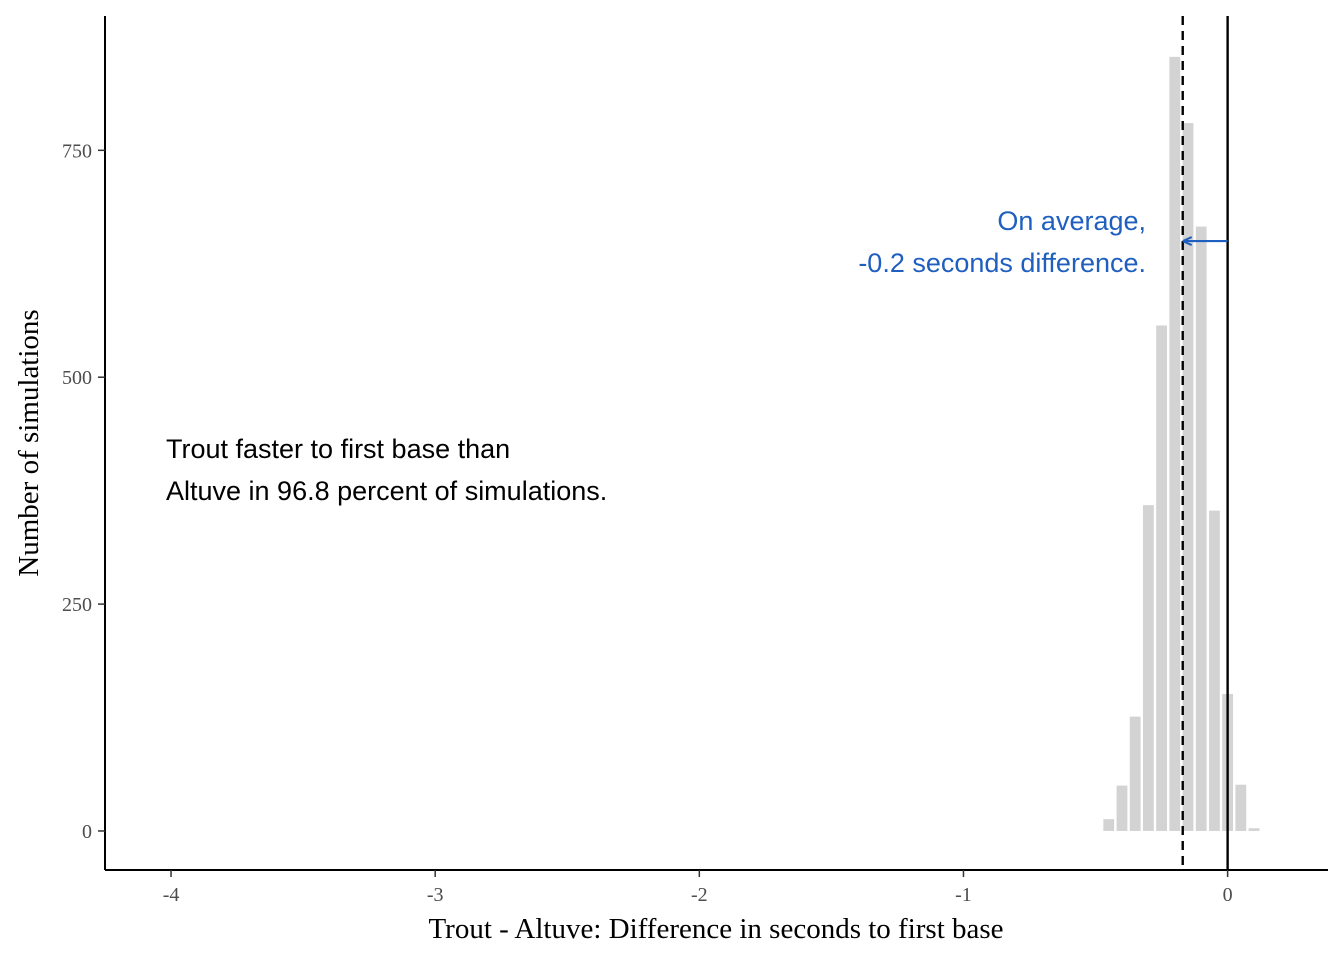  What do you see at coordinates (386, 491) in the screenshot?
I see `summary-annotation-line: Altuve in 96.8 percent of simulations.` at bounding box center [386, 491].